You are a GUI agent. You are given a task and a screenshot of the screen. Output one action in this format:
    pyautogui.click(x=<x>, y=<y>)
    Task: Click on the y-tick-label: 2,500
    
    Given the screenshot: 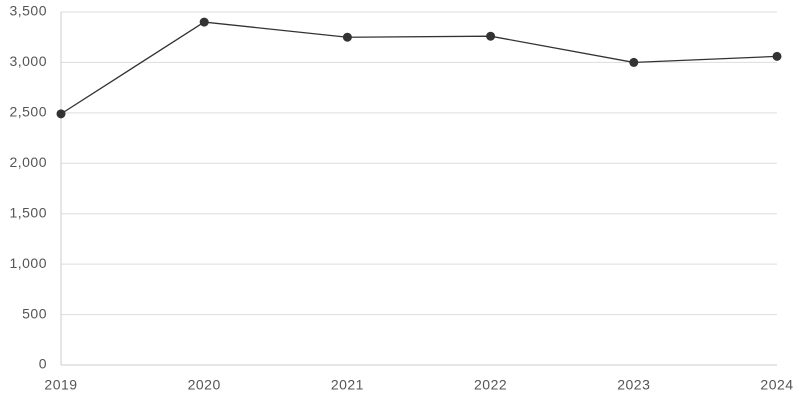 What is the action you would take?
    pyautogui.click(x=28, y=112)
    